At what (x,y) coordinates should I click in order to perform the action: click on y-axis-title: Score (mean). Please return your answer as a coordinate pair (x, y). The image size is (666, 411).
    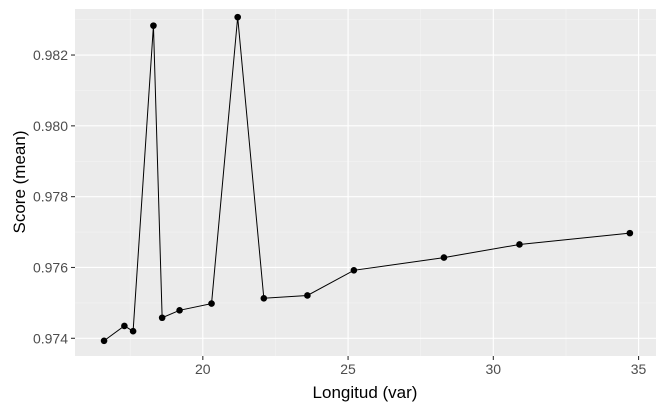
    Looking at the image, I should click on (19, 182).